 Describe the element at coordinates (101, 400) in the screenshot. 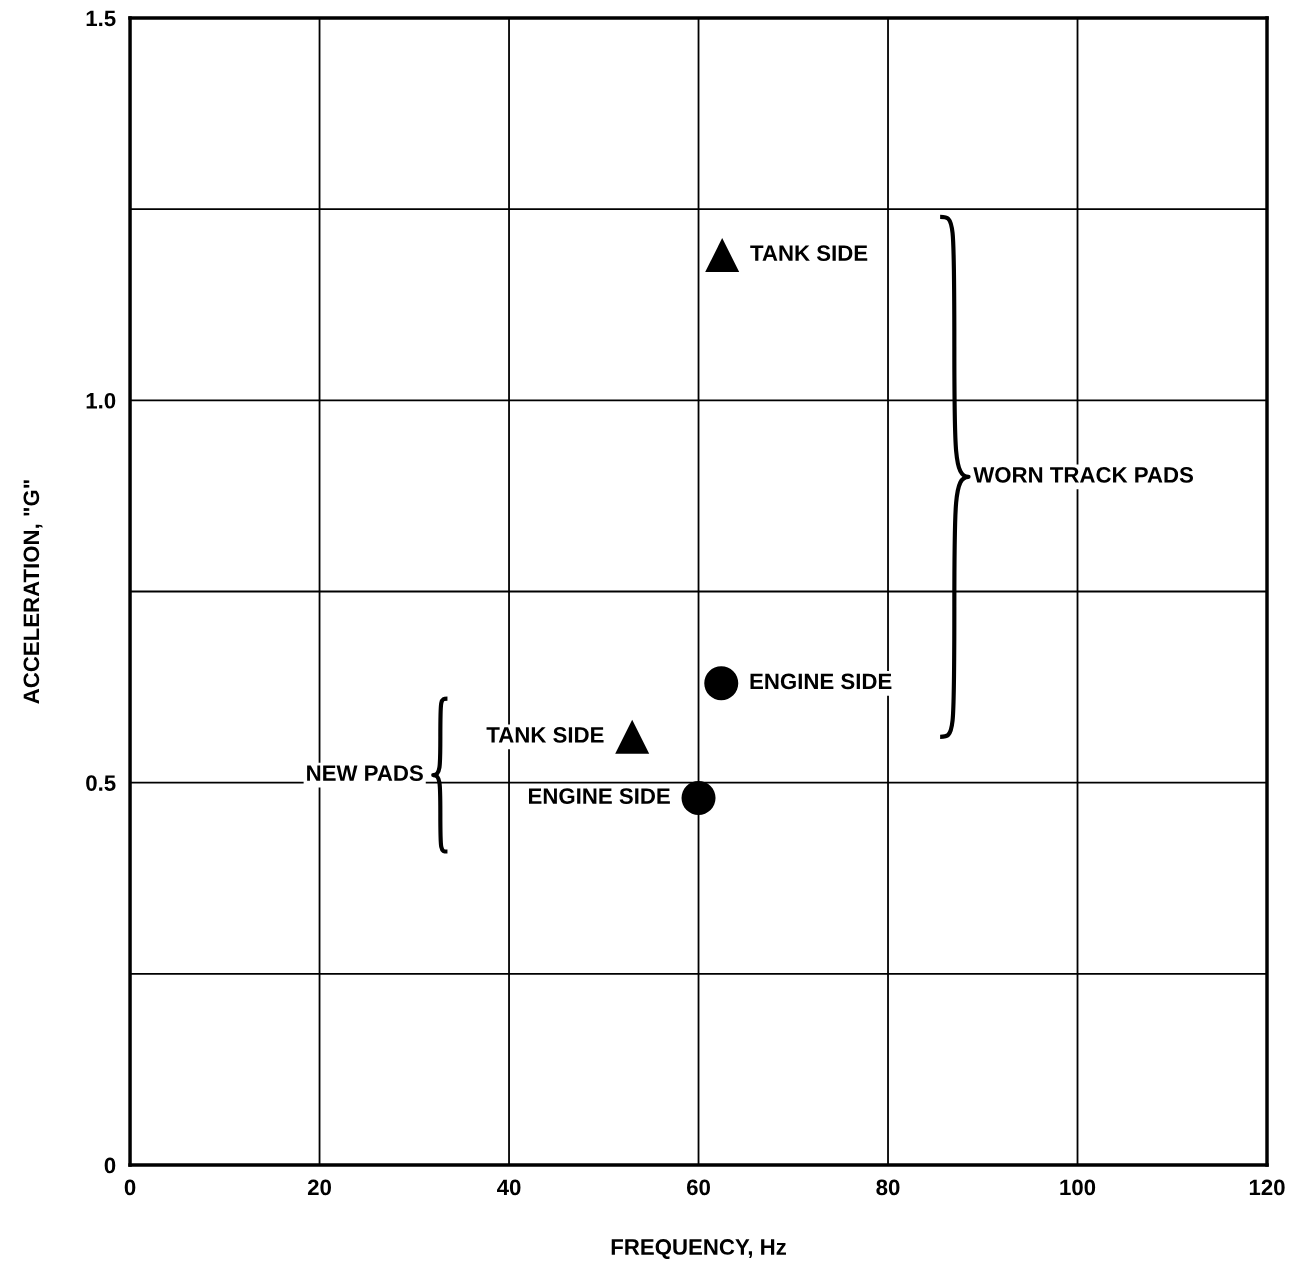

I see `y-tick-label: 1.0` at that location.